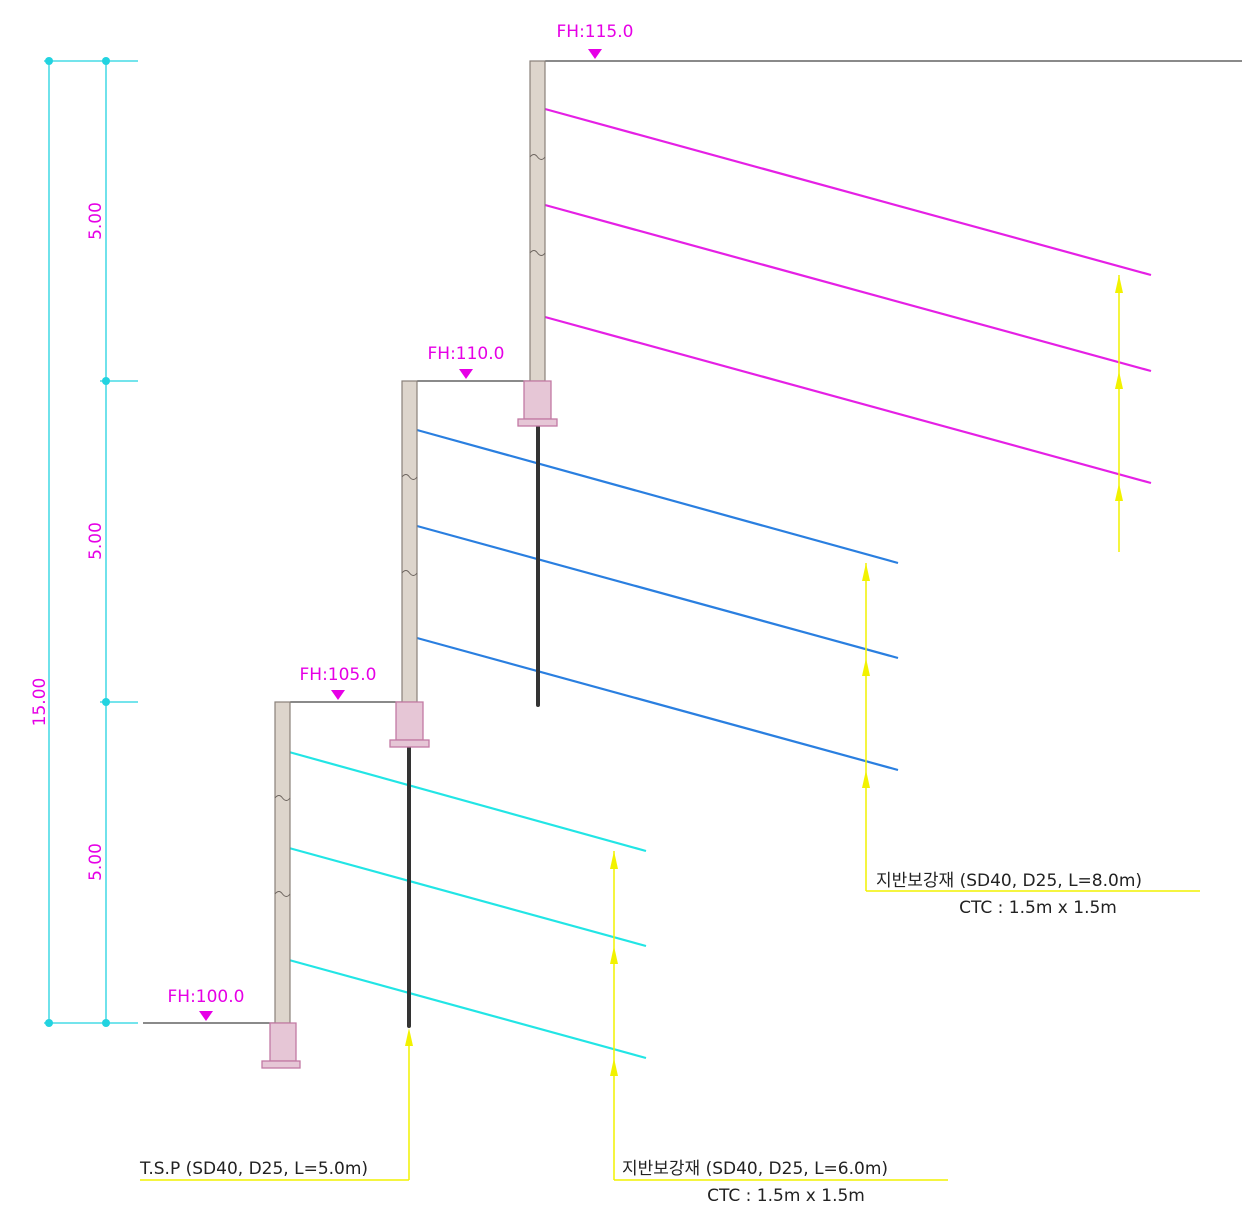 Image resolution: width=1242 pixels, height=1225 pixels. Describe the element at coordinates (206, 997) in the screenshot. I see `level-fh100-label: FH:100.0` at that location.